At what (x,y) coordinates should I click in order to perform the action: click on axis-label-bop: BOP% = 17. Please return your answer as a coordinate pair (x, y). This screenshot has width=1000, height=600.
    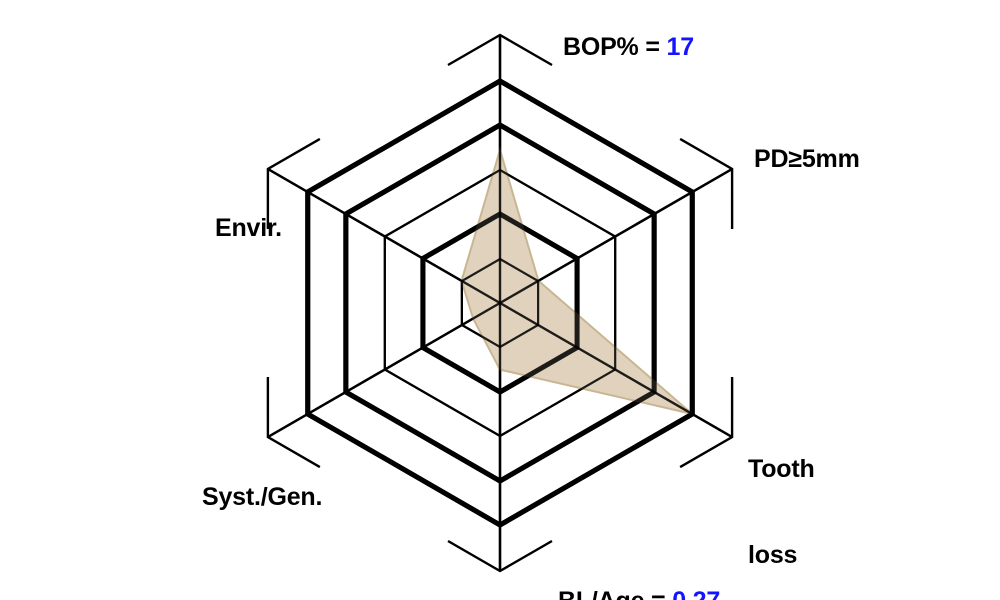
    Looking at the image, I should click on (615, 47).